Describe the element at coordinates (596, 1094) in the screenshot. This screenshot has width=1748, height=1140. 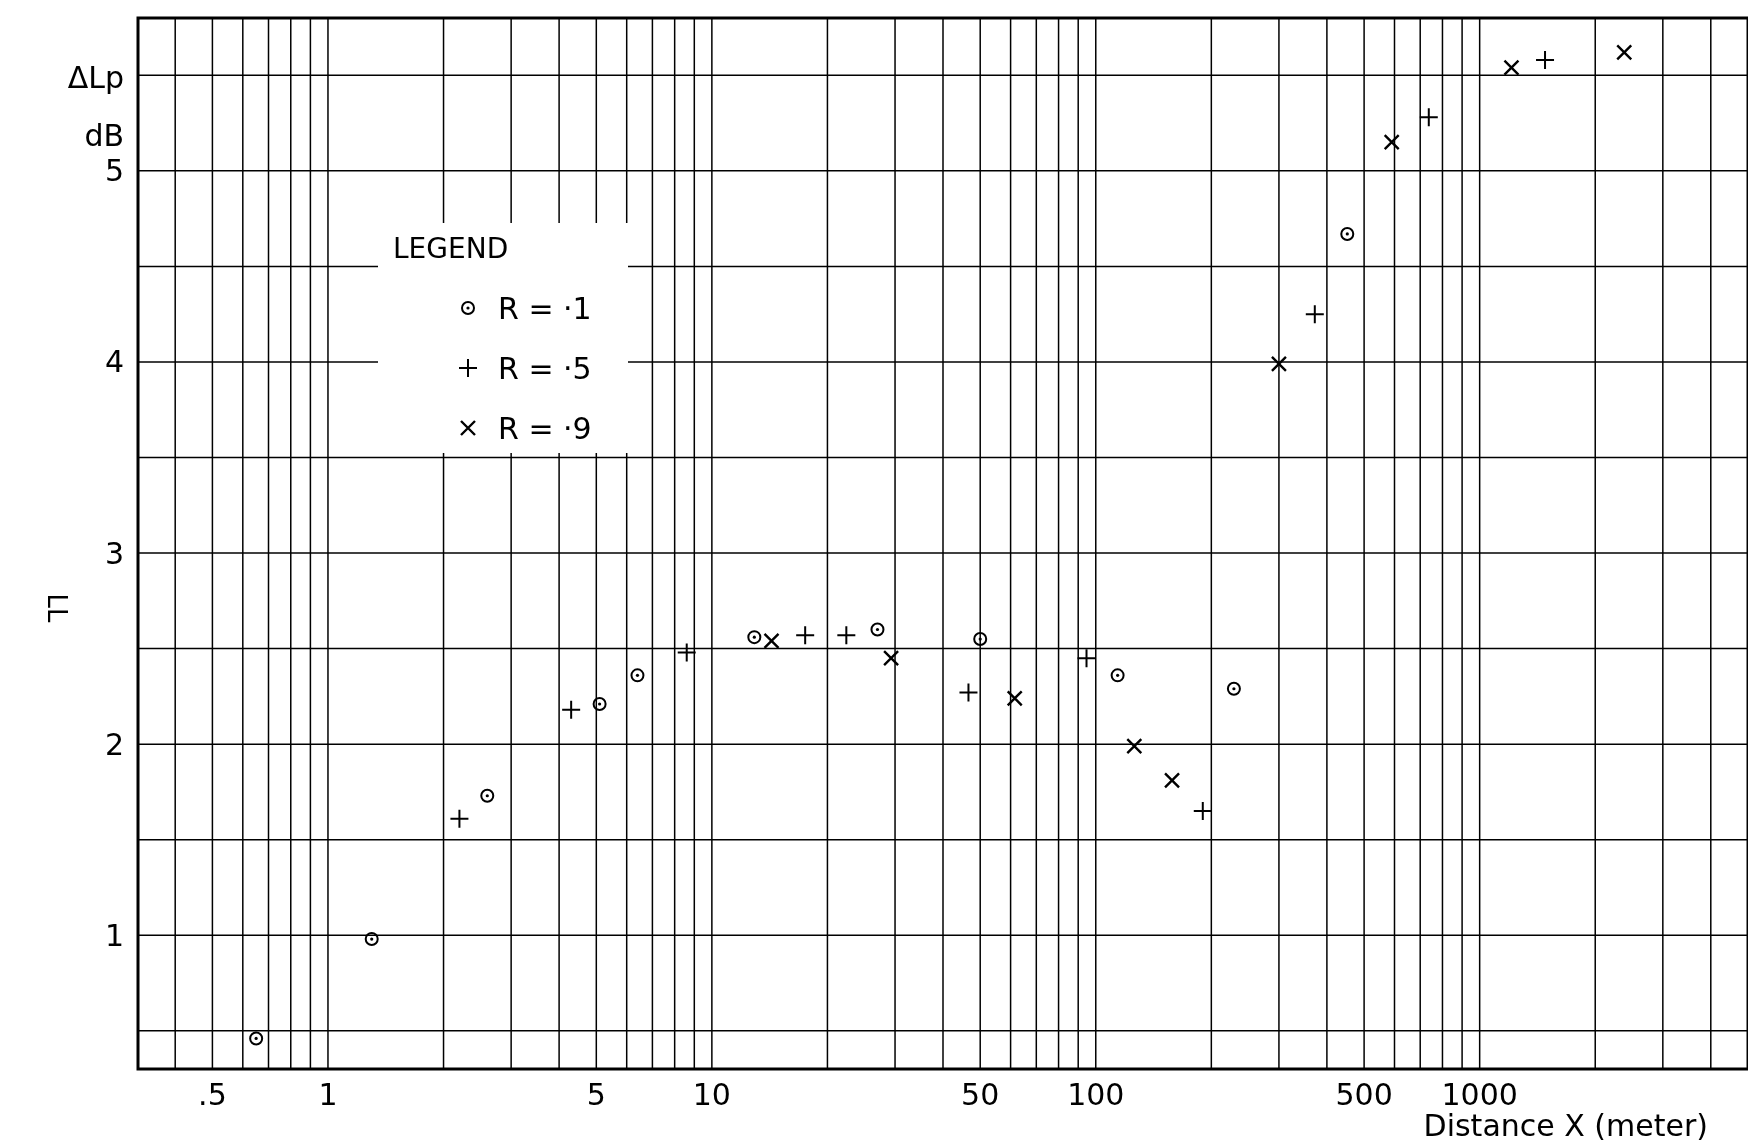
I see `x-tick-label: 5` at that location.